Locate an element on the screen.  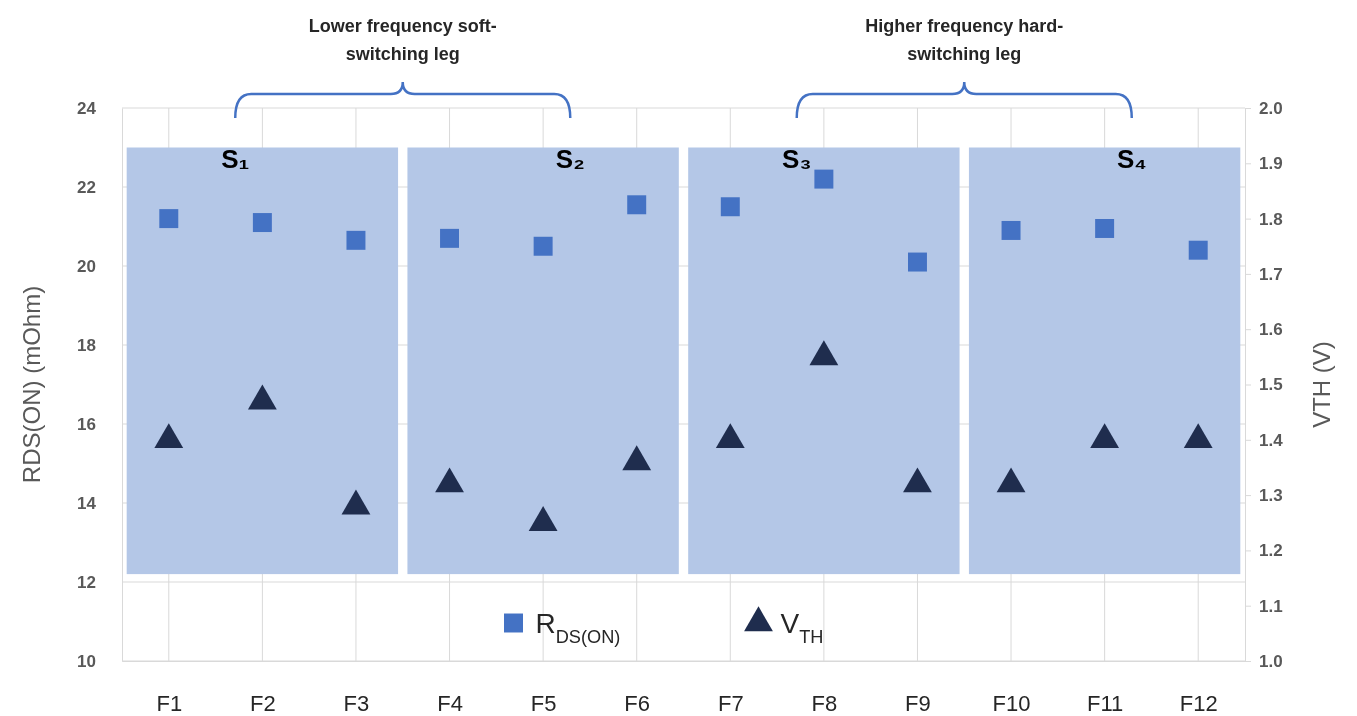
y2-tick-label: 1.5 is located at coordinates (1271, 385).